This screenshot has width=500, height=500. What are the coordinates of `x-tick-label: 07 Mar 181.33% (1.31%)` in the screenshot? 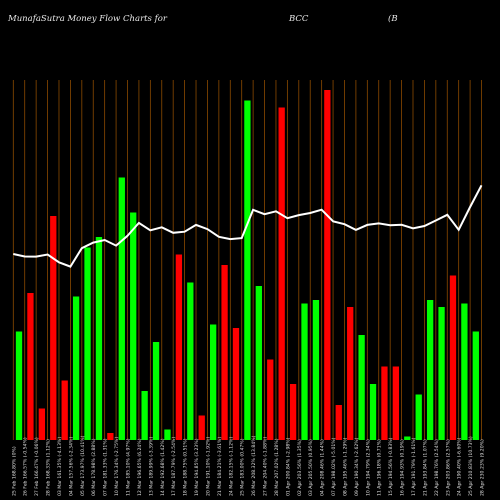 It's located at (106, 467).